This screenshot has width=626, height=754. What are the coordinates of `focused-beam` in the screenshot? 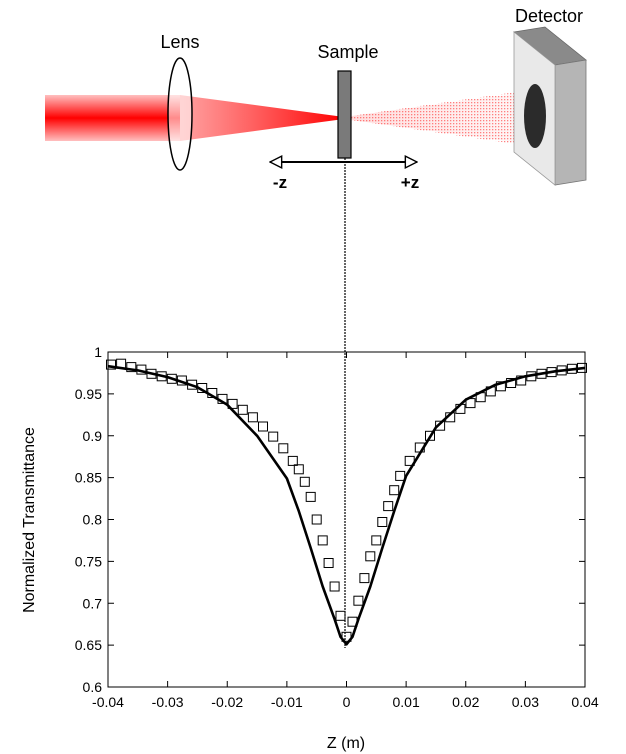 It's located at (262, 118).